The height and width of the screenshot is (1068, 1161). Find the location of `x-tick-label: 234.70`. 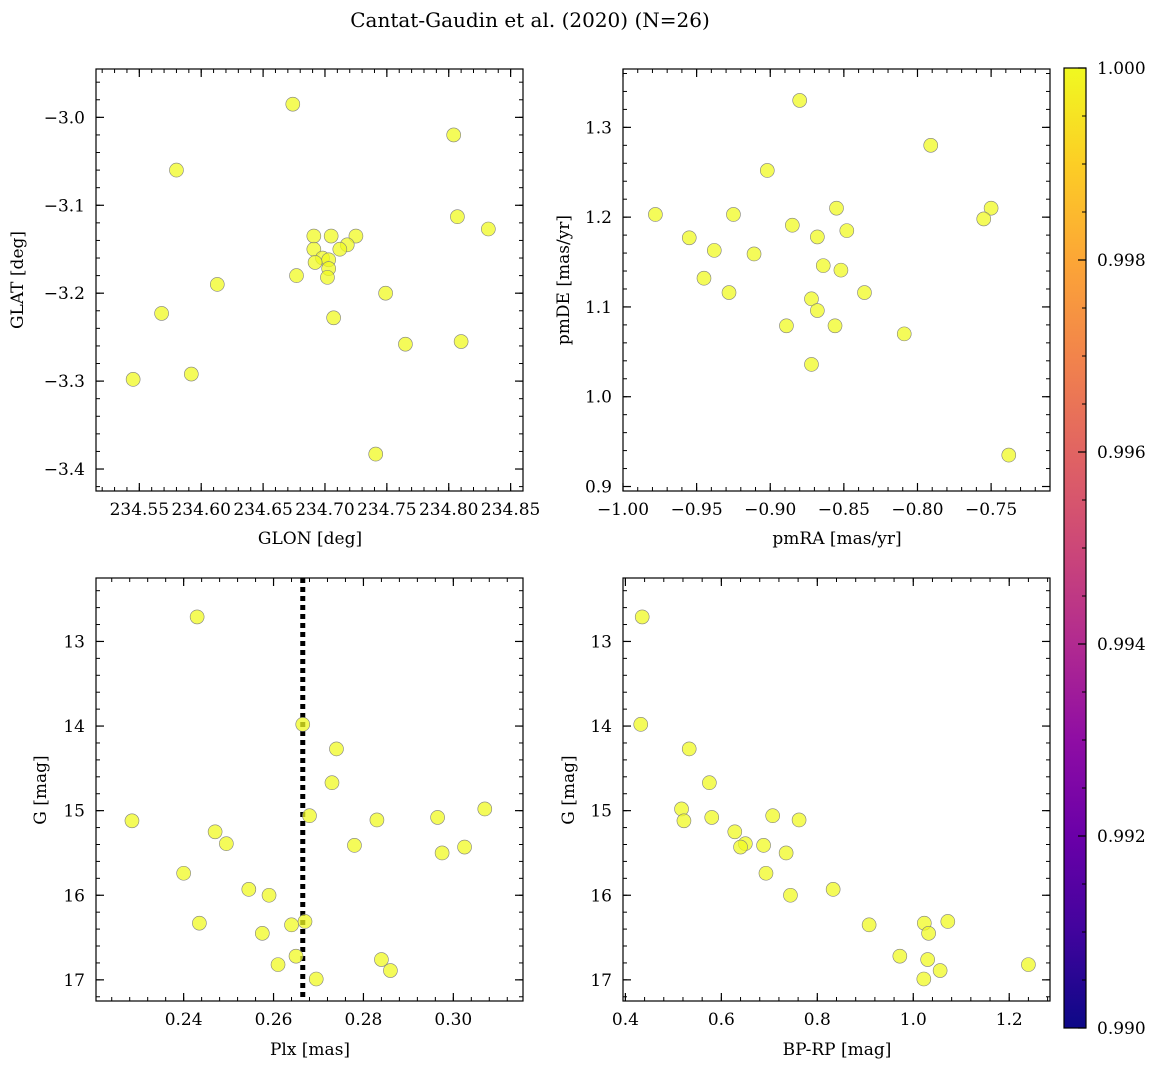

x-tick-label: 234.70 is located at coordinates (324, 510).